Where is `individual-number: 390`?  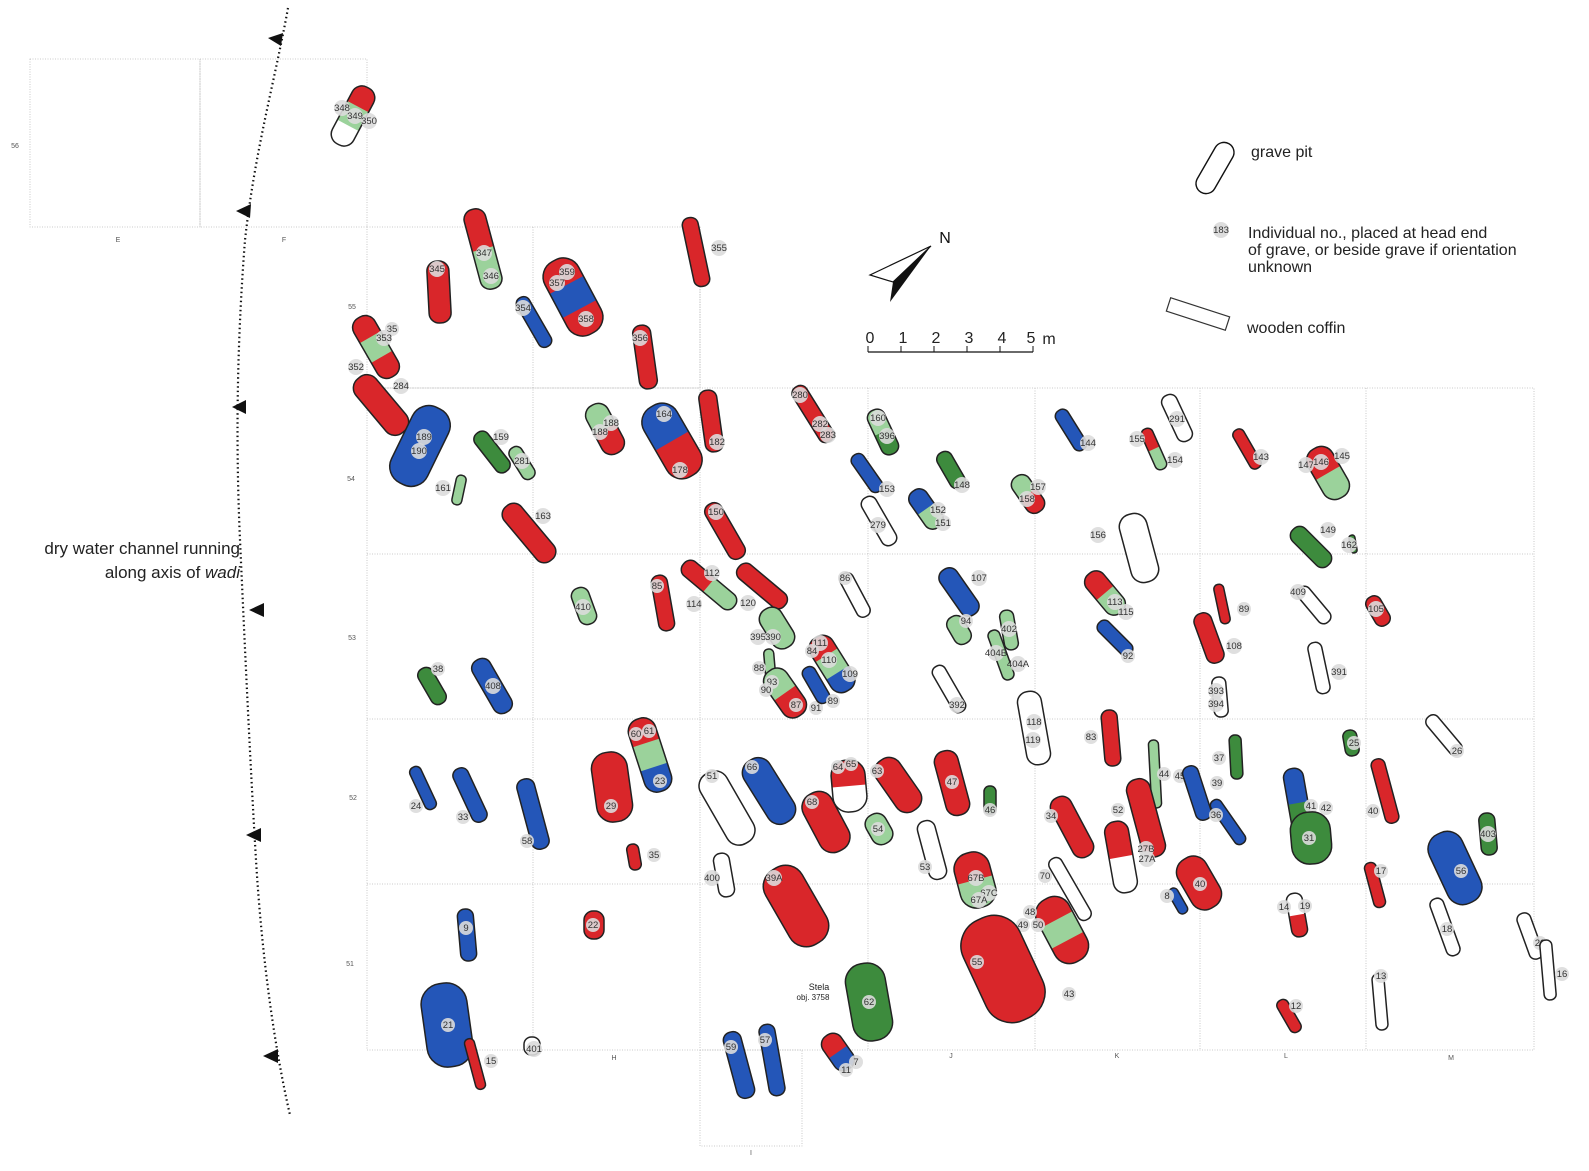 individual-number: 390 is located at coordinates (773, 637).